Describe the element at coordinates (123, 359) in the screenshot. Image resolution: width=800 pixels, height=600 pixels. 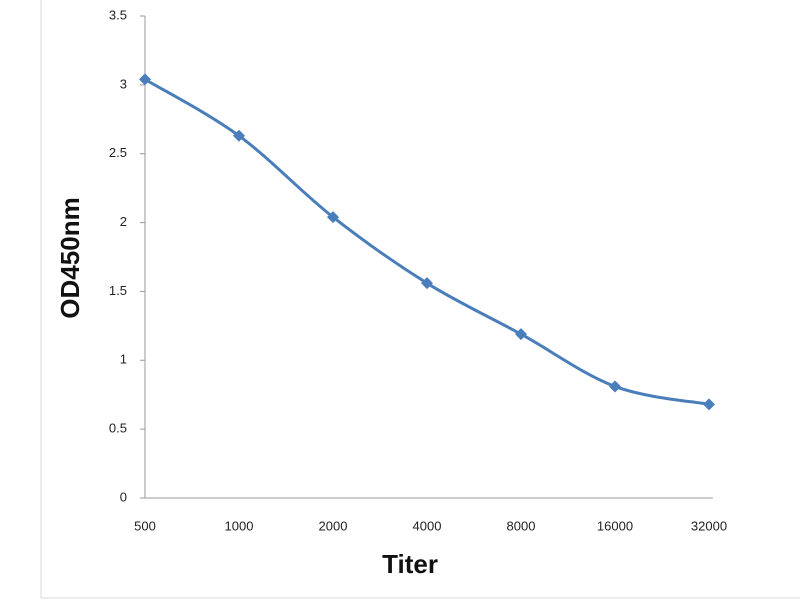
I see `y-tick-label: 1` at that location.